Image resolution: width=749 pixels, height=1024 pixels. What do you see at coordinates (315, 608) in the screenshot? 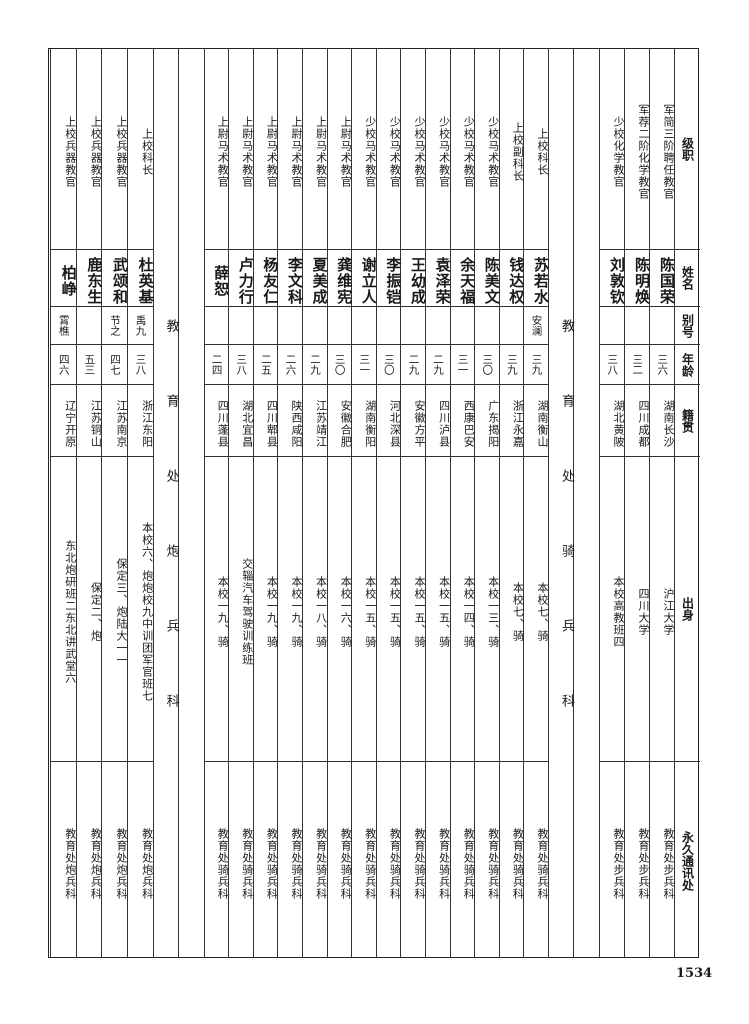
I see `origin-cell: 本校一八、骑` at bounding box center [315, 608].